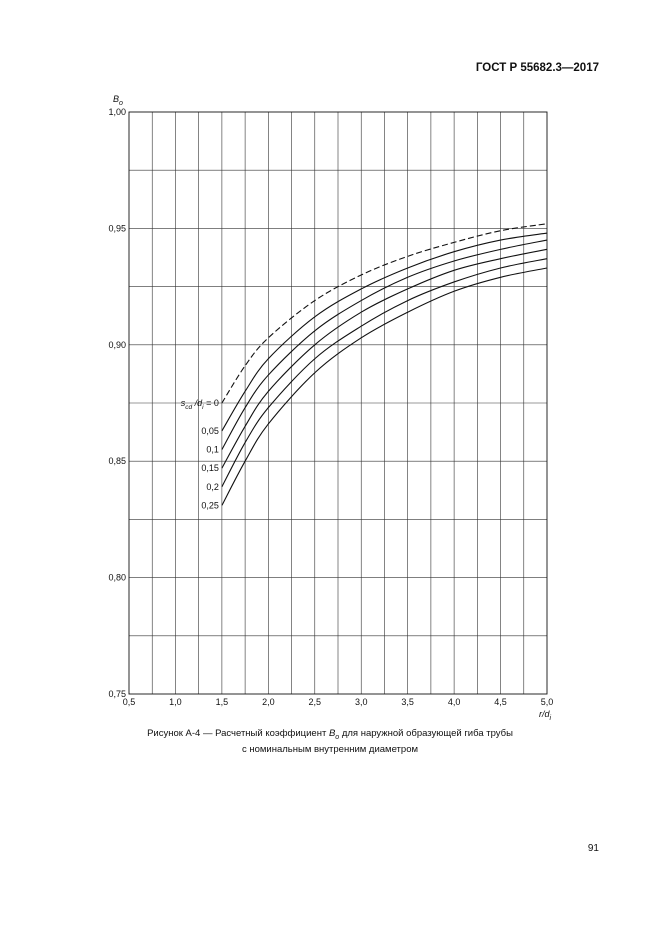  I want to click on page-number: 91, so click(593, 848).